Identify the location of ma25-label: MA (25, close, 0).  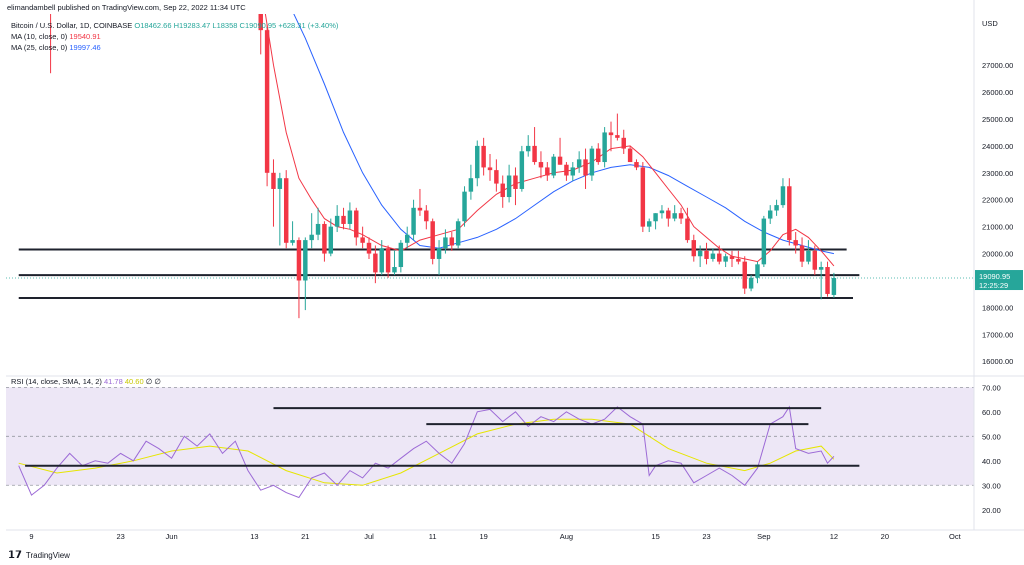
(39, 47).